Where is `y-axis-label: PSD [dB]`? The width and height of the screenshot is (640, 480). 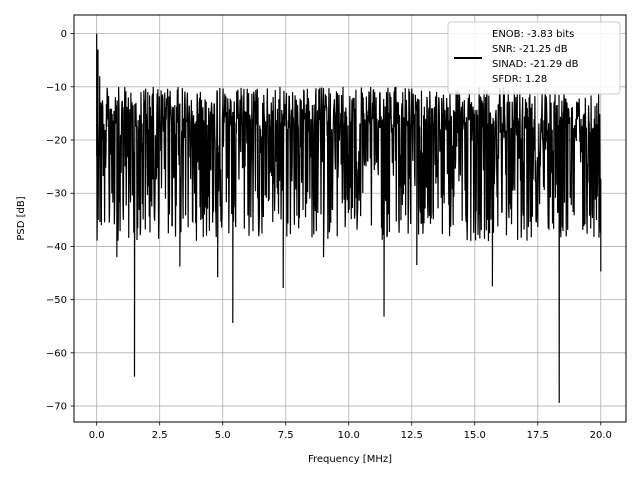 y-axis-label: PSD [dB] is located at coordinates (21, 218).